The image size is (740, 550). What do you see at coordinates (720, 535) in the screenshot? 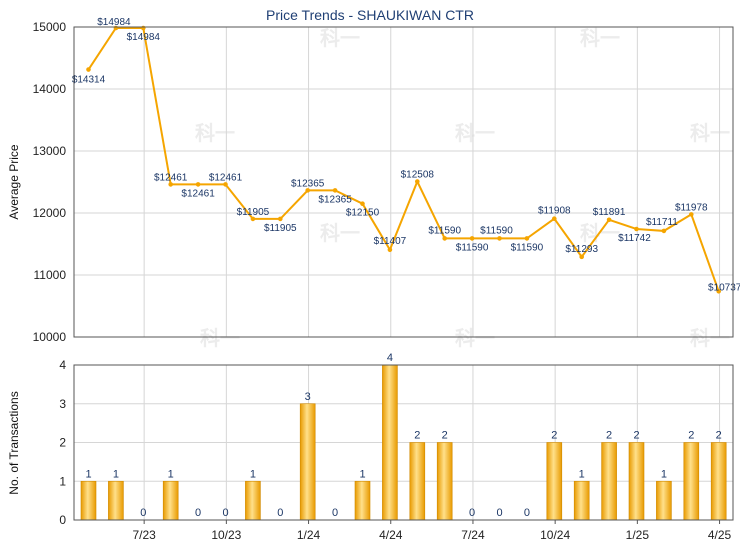
I see `x-tick-4/25: 4/25` at bounding box center [720, 535].